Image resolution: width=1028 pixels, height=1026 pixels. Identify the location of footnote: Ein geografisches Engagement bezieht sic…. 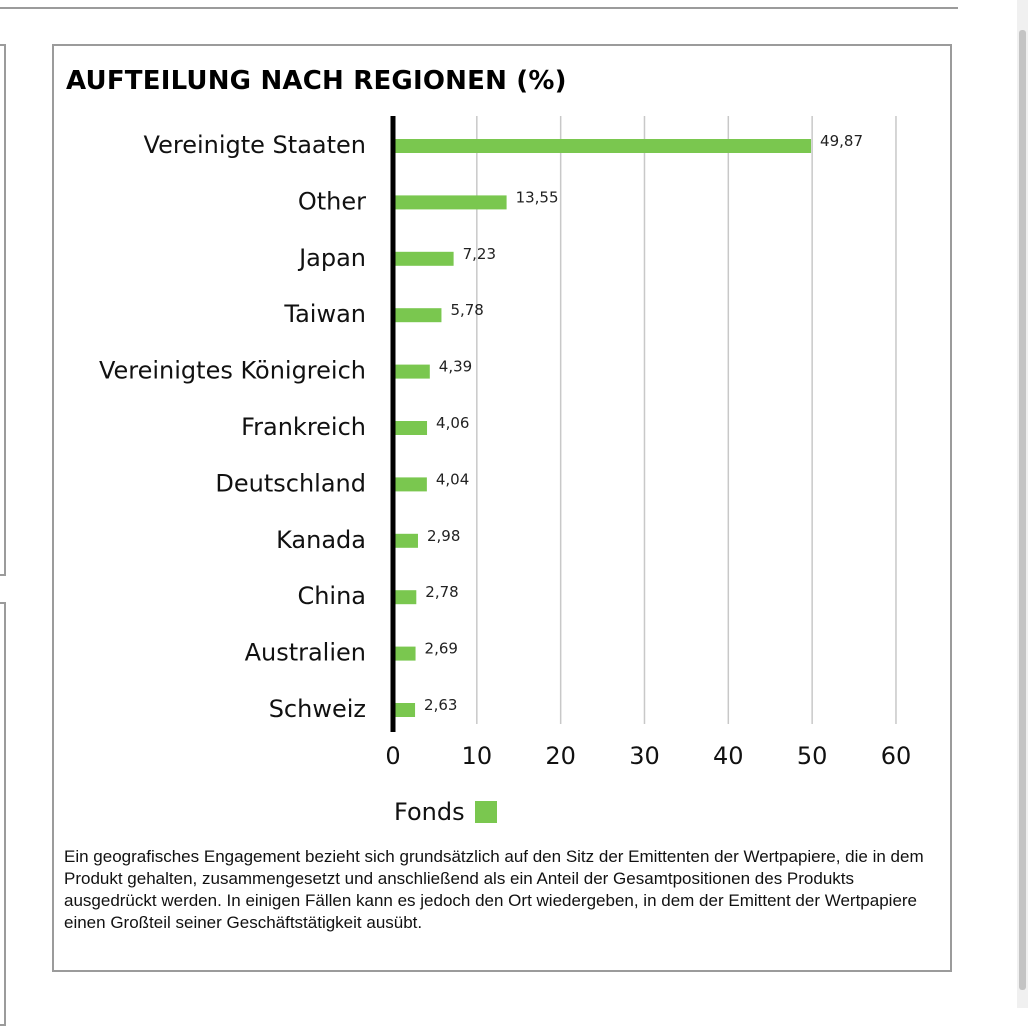
(494, 889).